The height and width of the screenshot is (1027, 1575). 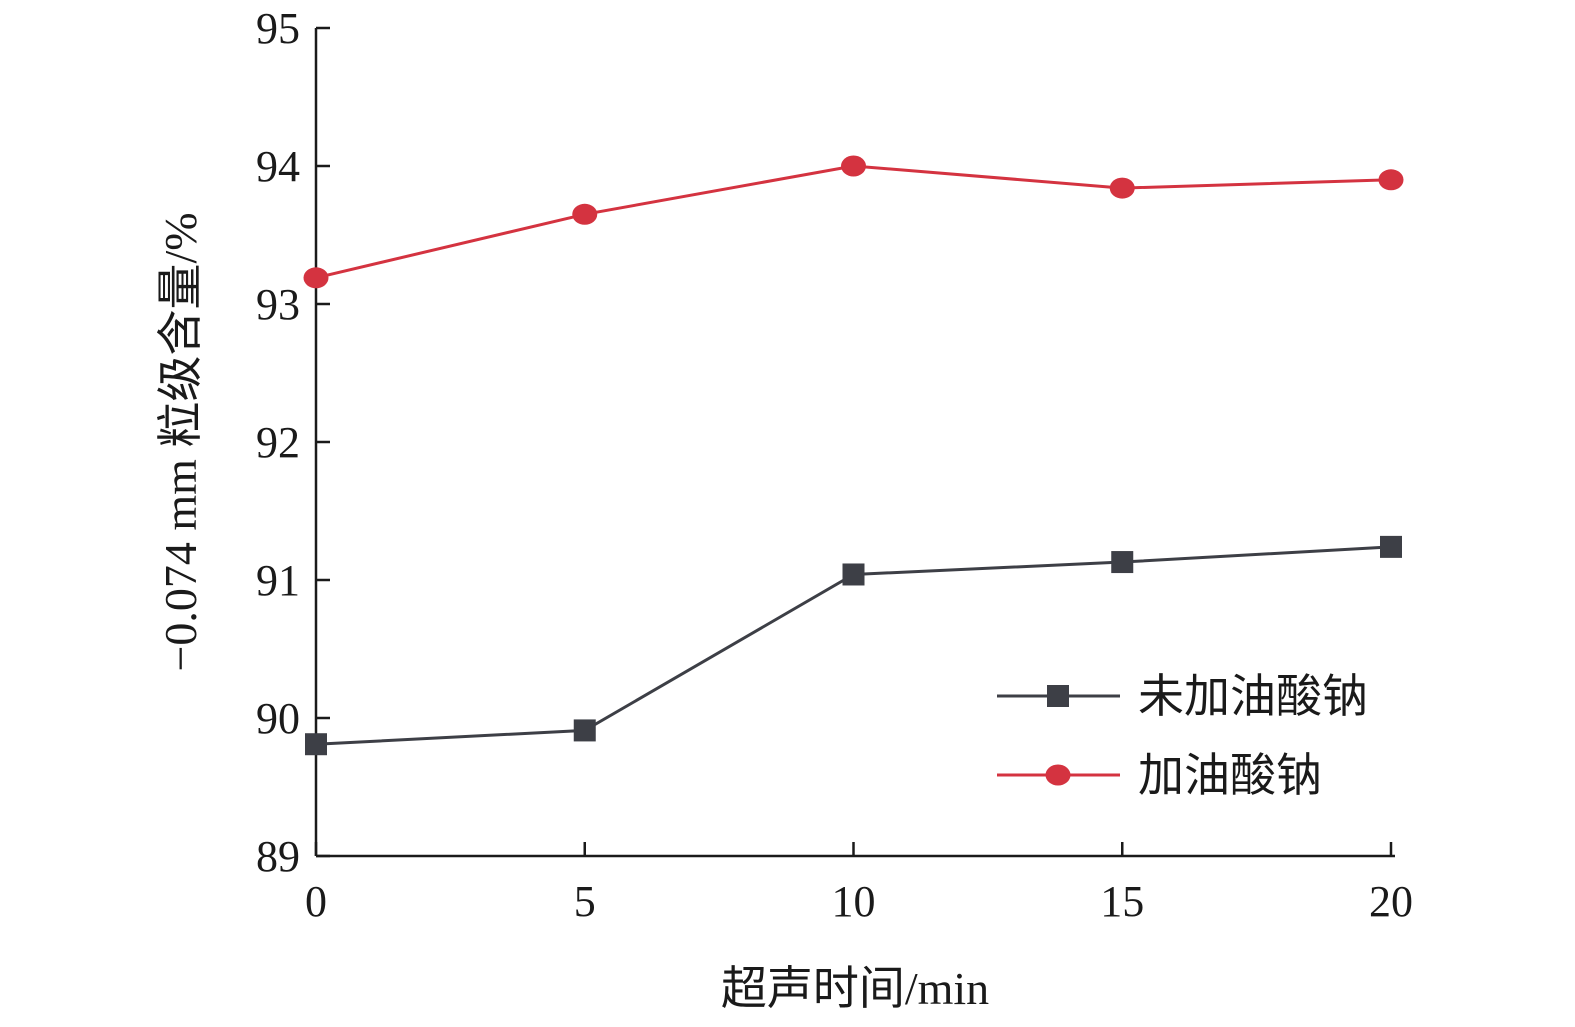 What do you see at coordinates (278, 442) in the screenshot?
I see `y-tick-label: 92` at bounding box center [278, 442].